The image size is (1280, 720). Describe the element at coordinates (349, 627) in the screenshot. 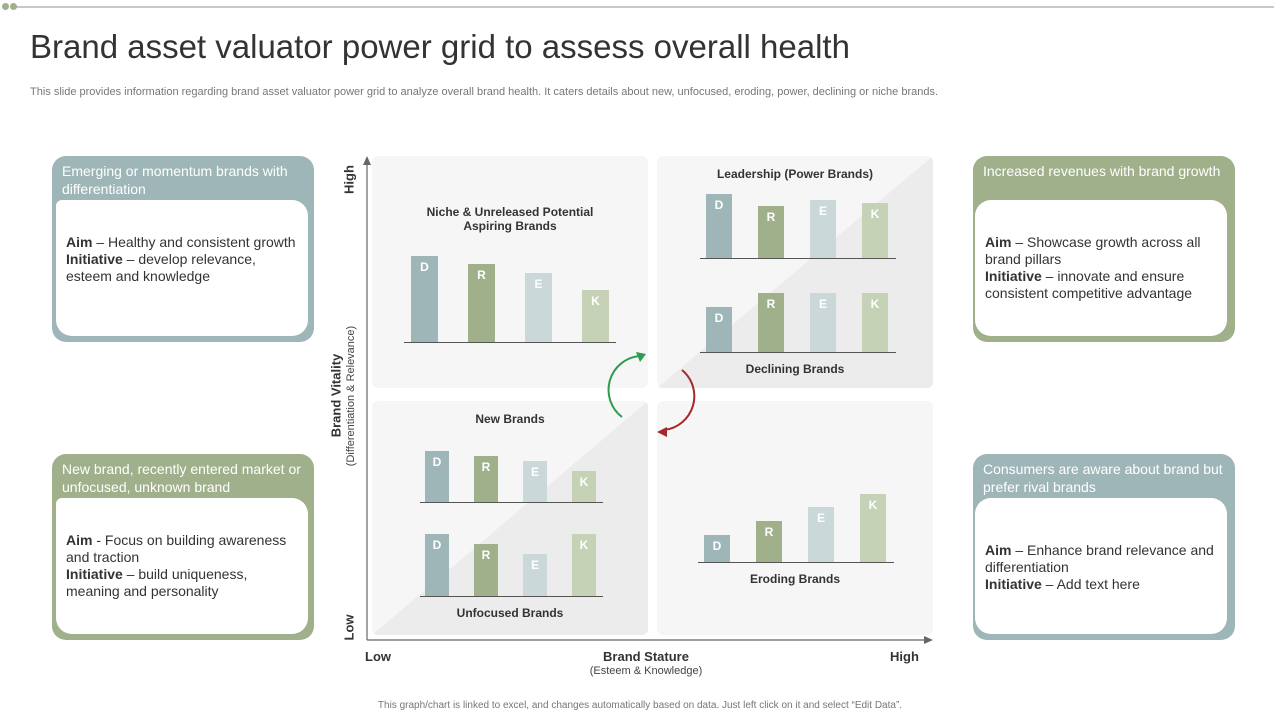

I see `y-axis-low: Low` at that location.